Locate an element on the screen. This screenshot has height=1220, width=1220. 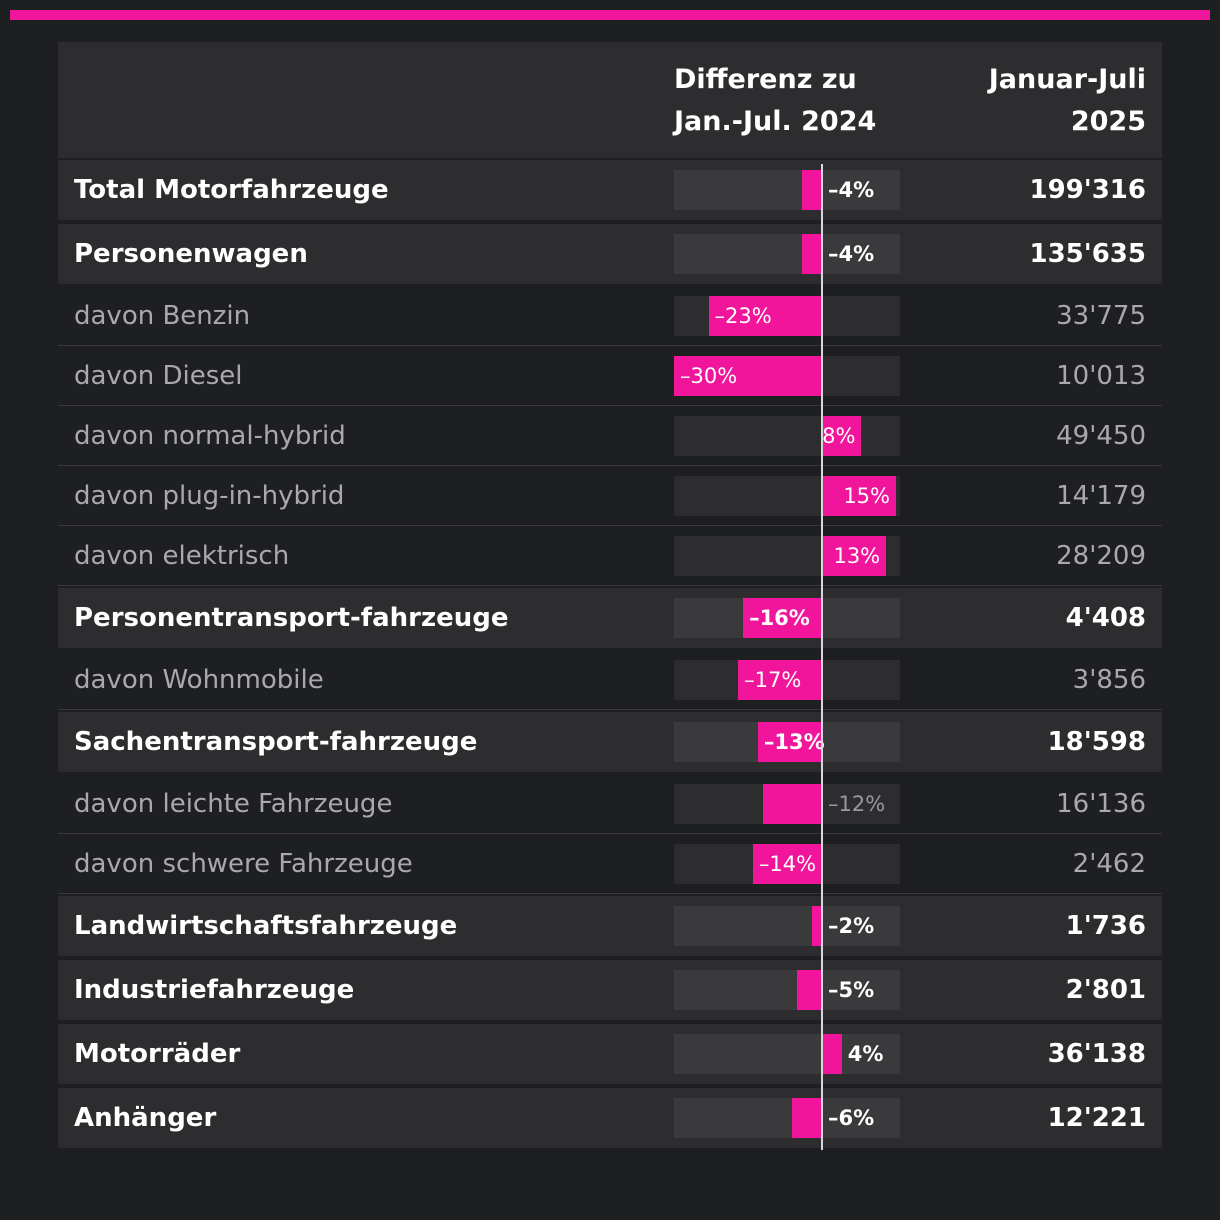
table-row: Landwirtschaftsfahrzeuge –2% 1'736 is located at coordinates (610, 926).